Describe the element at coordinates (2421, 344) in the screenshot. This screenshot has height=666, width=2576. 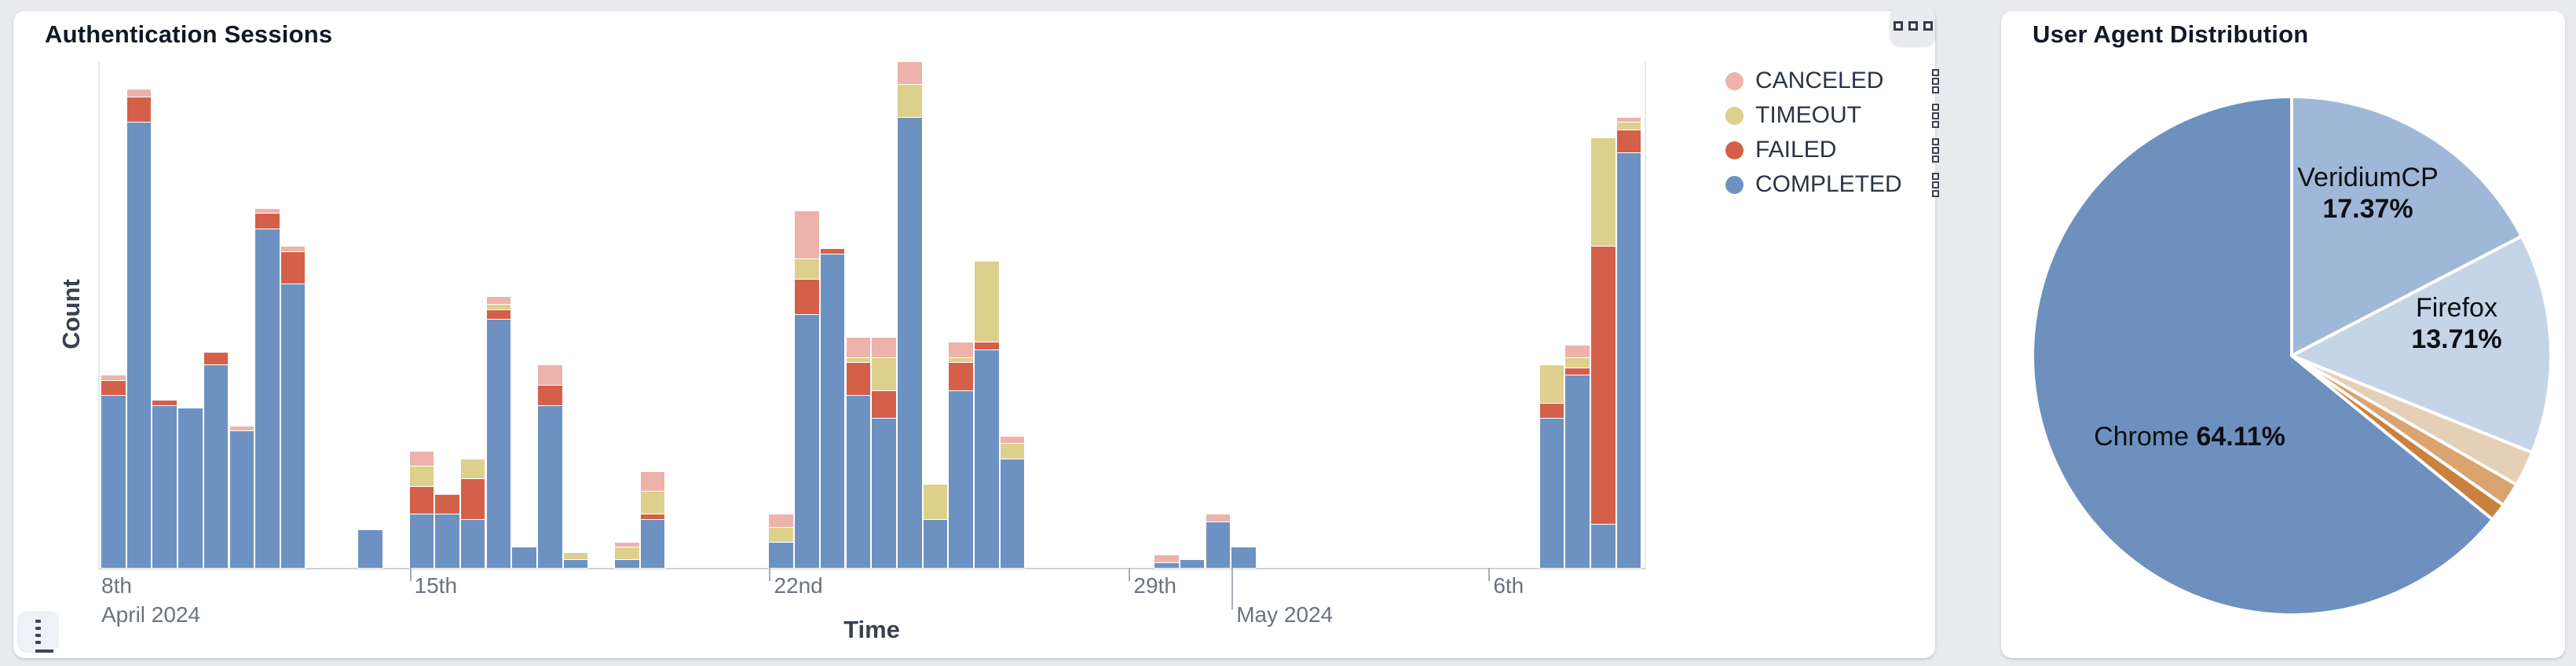
I see `pie-slice-firefox` at that location.